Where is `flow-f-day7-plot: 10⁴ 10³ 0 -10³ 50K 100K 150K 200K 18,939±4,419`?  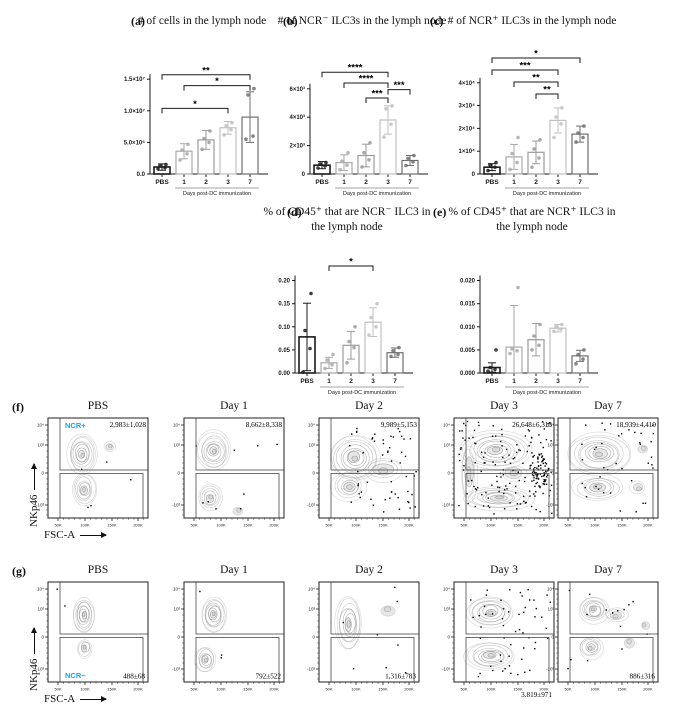
flow-f-day7-plot: 10⁴ 10³ 0 -10³ 50K 100K 150K 200K 18,939±4,419 is located at coordinates (602, 472).